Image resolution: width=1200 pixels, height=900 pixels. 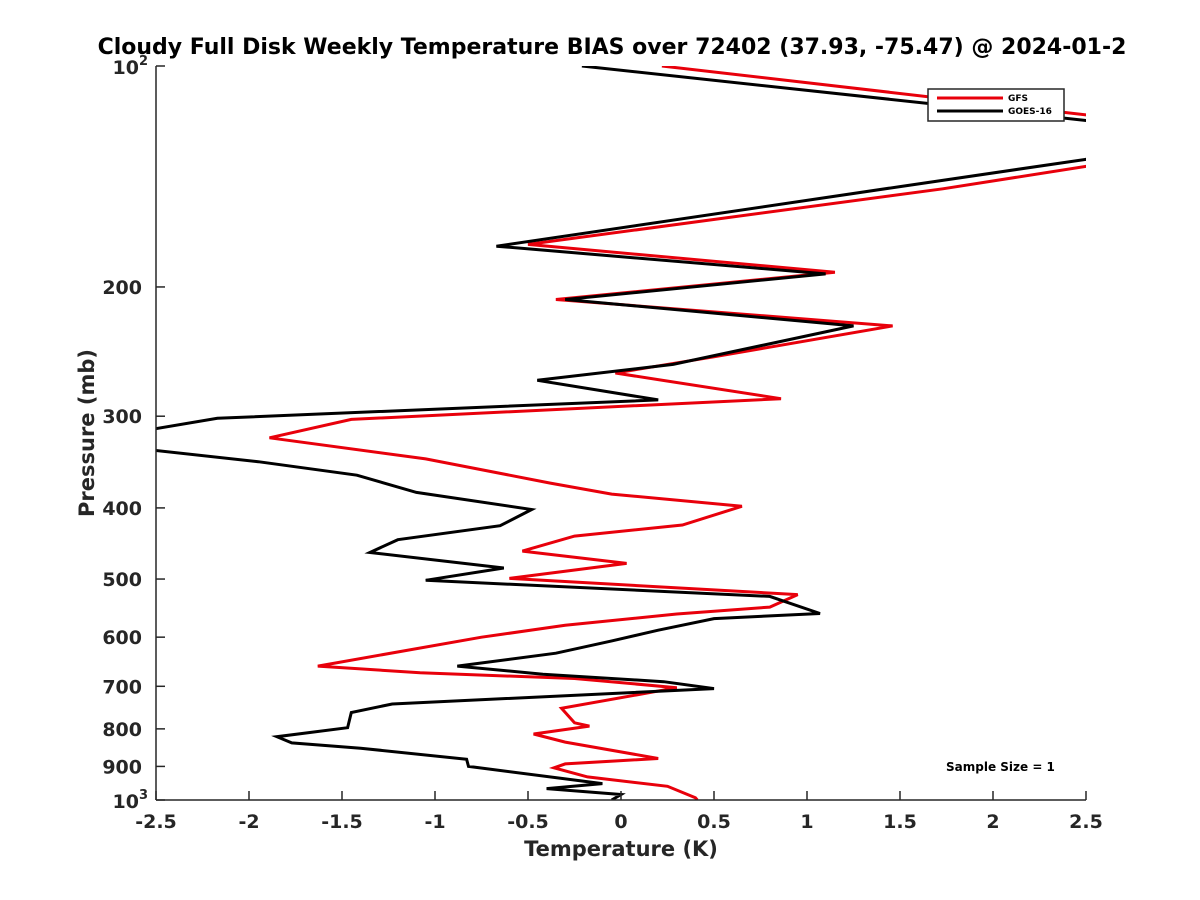 I want to click on y-axis-label: Pressure (mb), so click(x=87, y=433).